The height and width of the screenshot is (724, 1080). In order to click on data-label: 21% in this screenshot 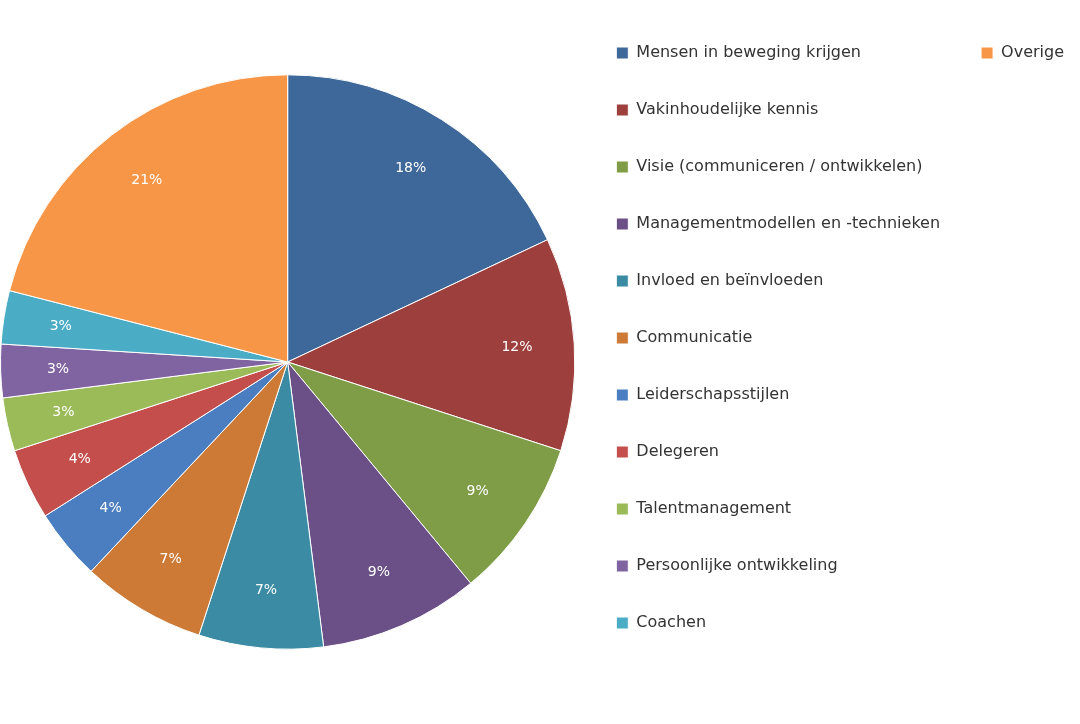, I will do `click(147, 179)`.